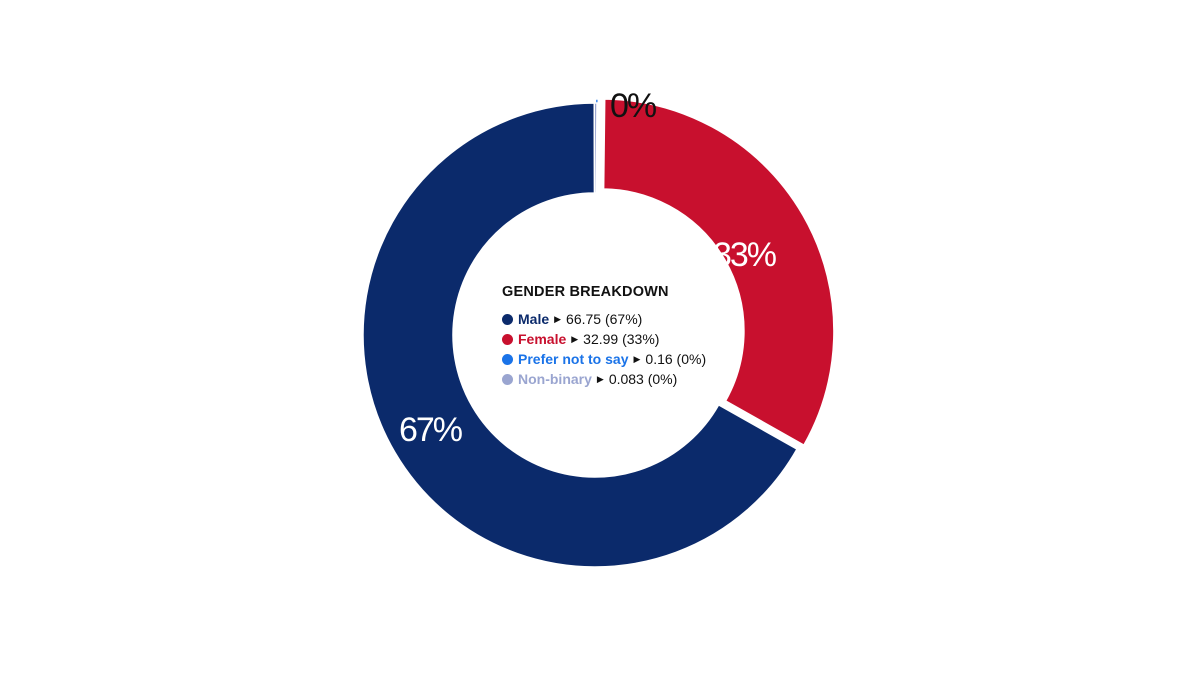 Image resolution: width=1200 pixels, height=675 pixels. Describe the element at coordinates (633, 106) in the screenshot. I see `slice-label-prefer-not-to-say: 0%` at that location.